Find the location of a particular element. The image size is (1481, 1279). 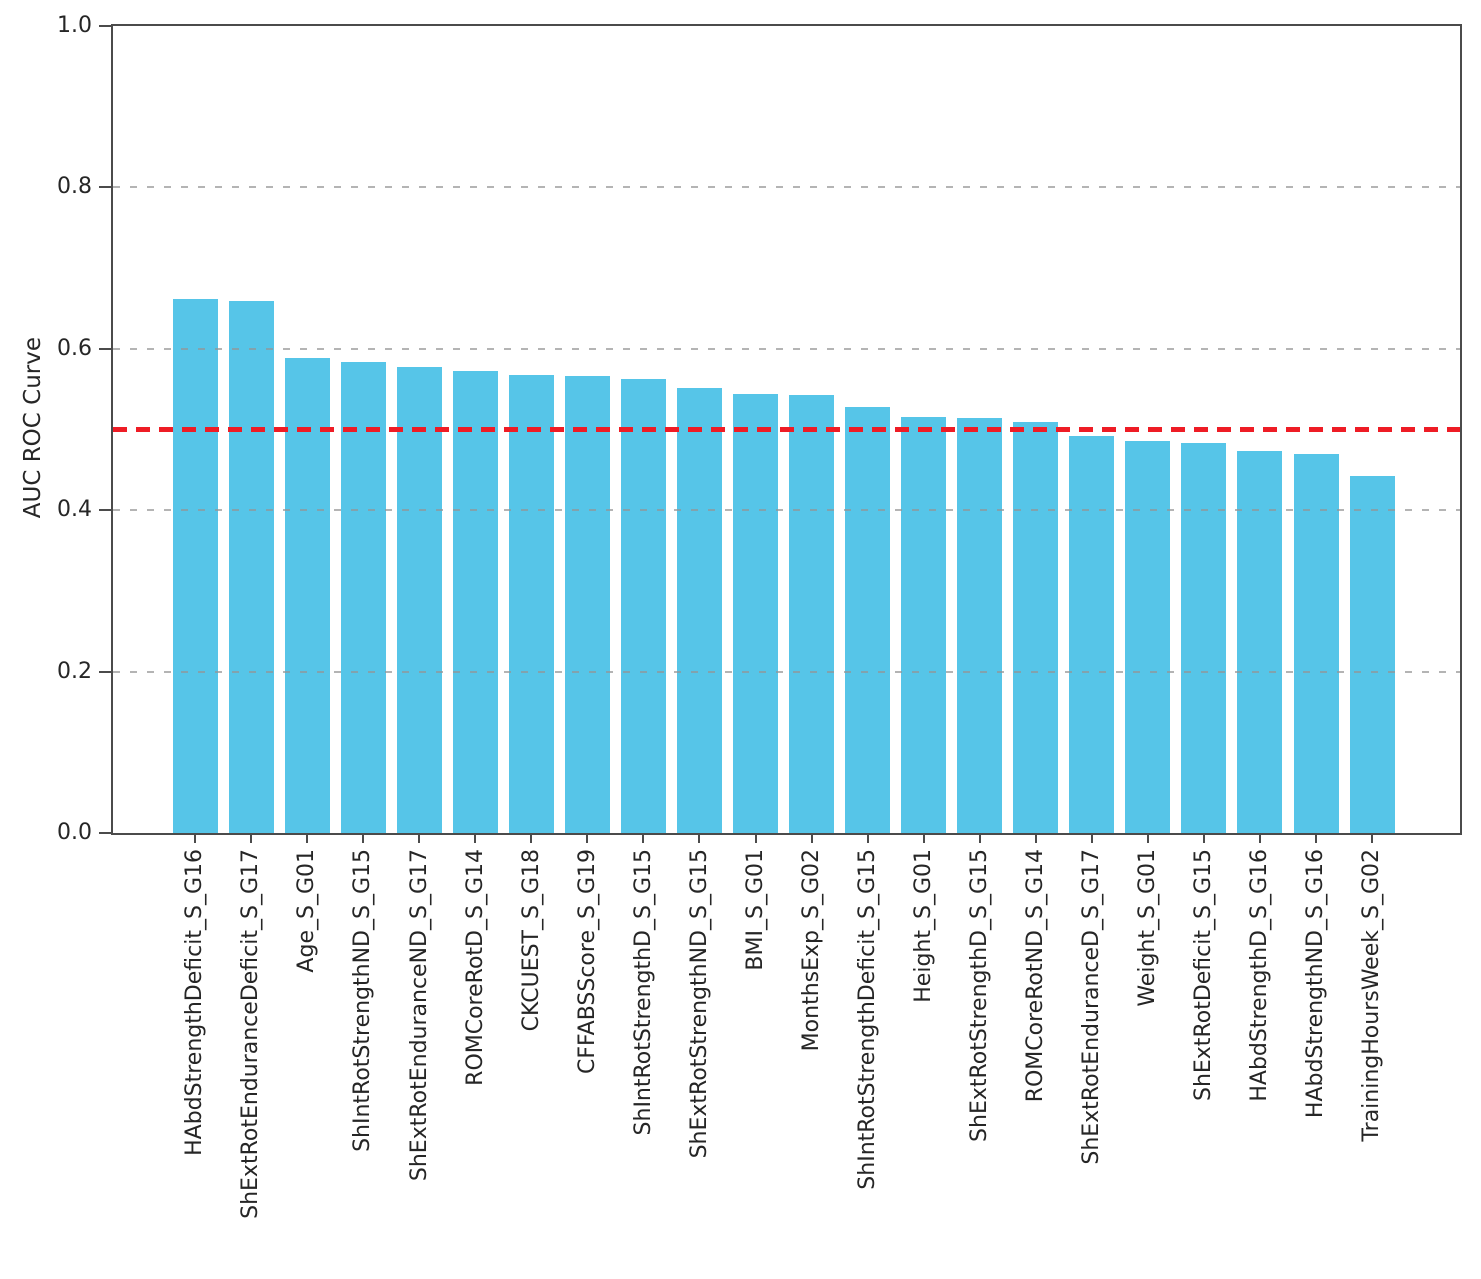

x-tick-mark-Weight_S_G01 is located at coordinates (1147, 839).